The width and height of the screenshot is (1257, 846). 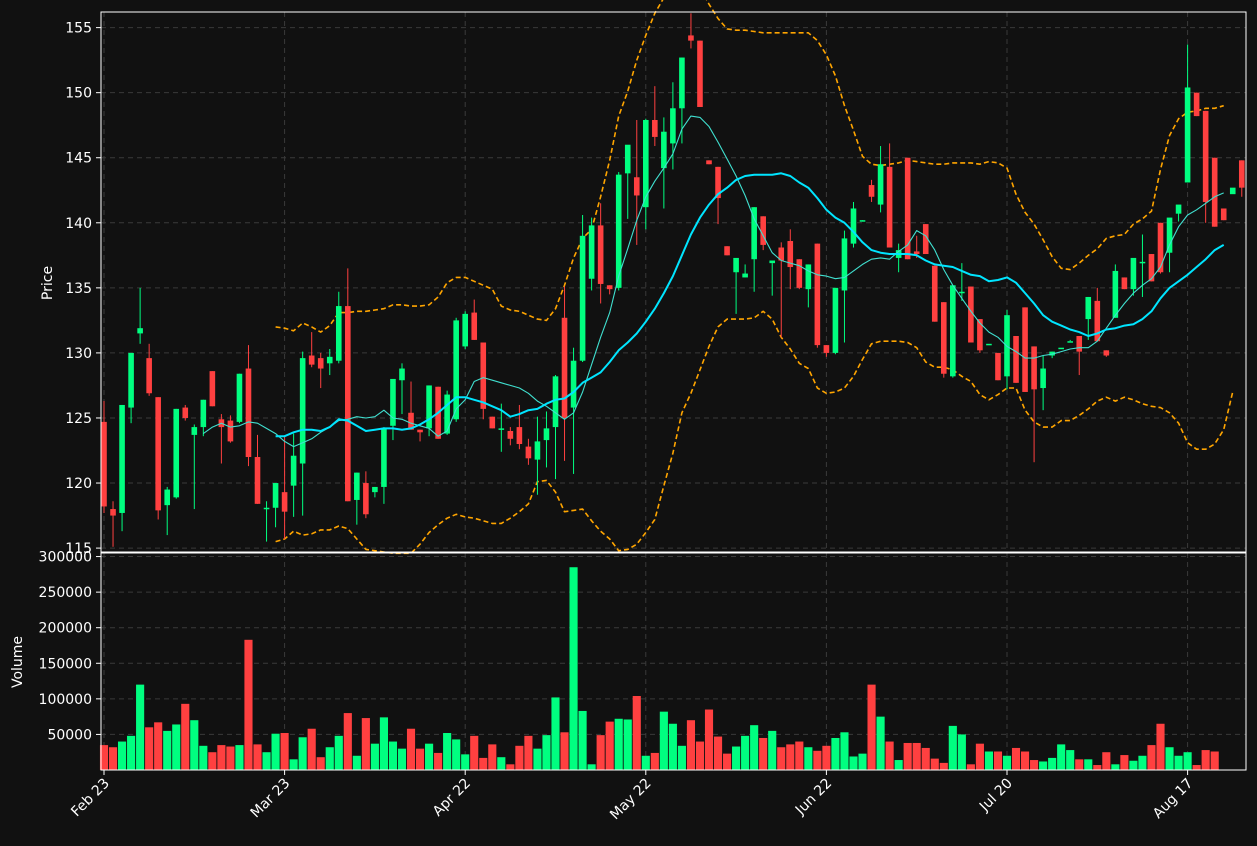 What do you see at coordinates (78, 484) in the screenshot?
I see `price-tick-label: 120` at bounding box center [78, 484].